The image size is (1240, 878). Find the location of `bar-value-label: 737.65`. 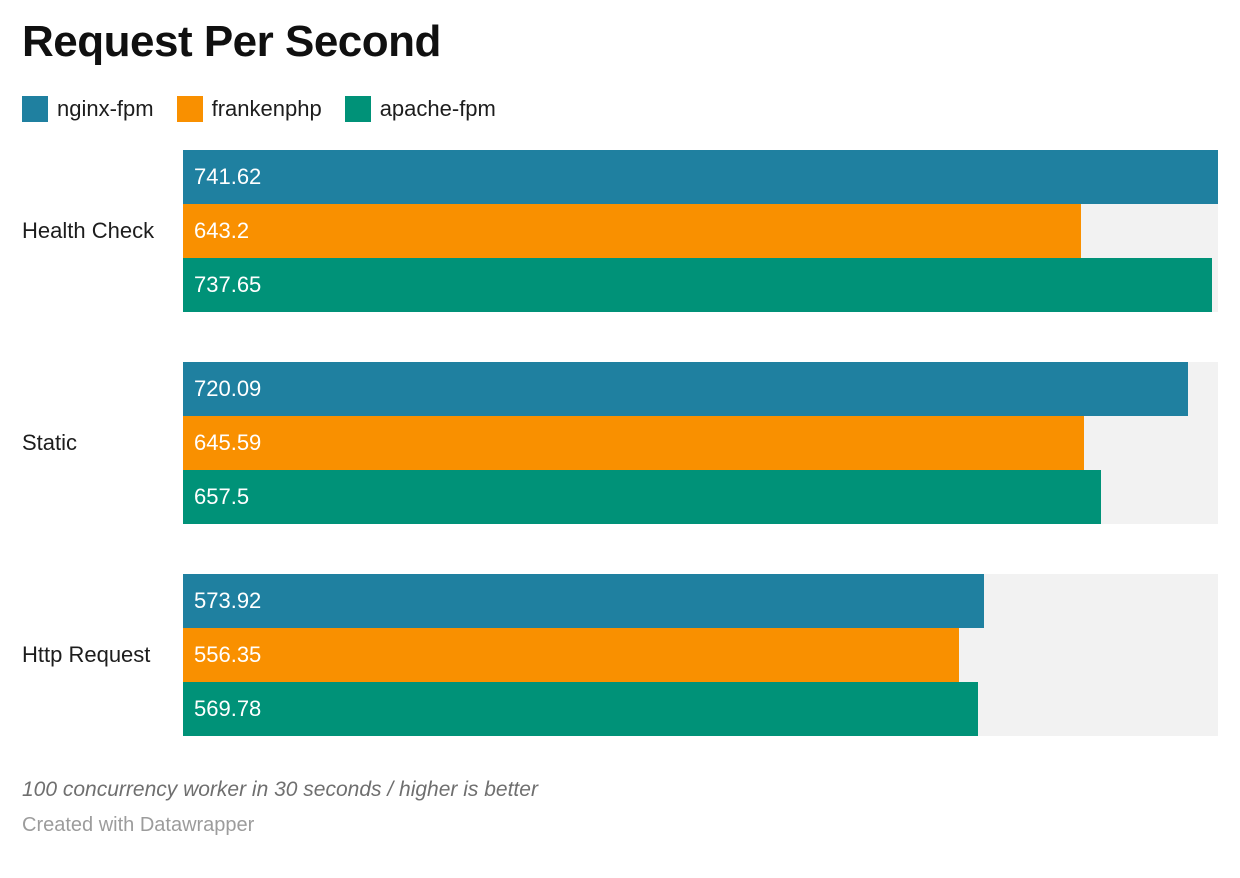

bar-value-label: 737.65 is located at coordinates (228, 284).